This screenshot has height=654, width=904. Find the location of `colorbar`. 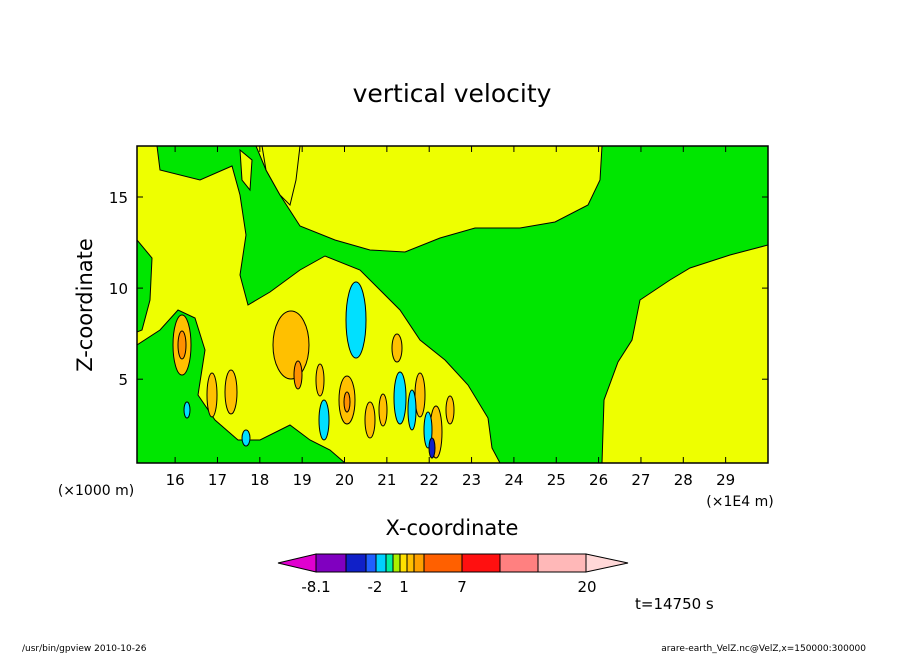

colorbar is located at coordinates (453, 563).